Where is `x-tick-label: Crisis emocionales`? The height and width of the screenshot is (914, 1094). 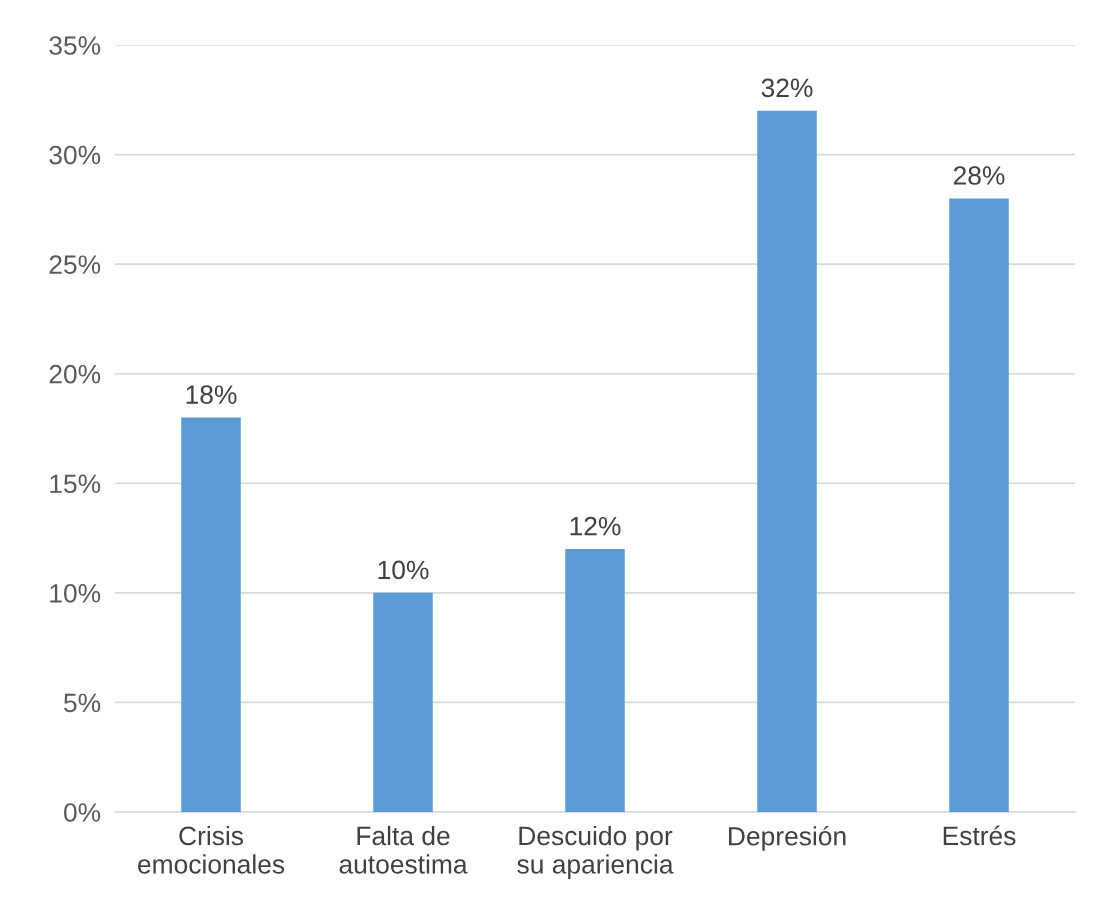
x-tick-label: Crisis emocionales is located at coordinates (211, 849).